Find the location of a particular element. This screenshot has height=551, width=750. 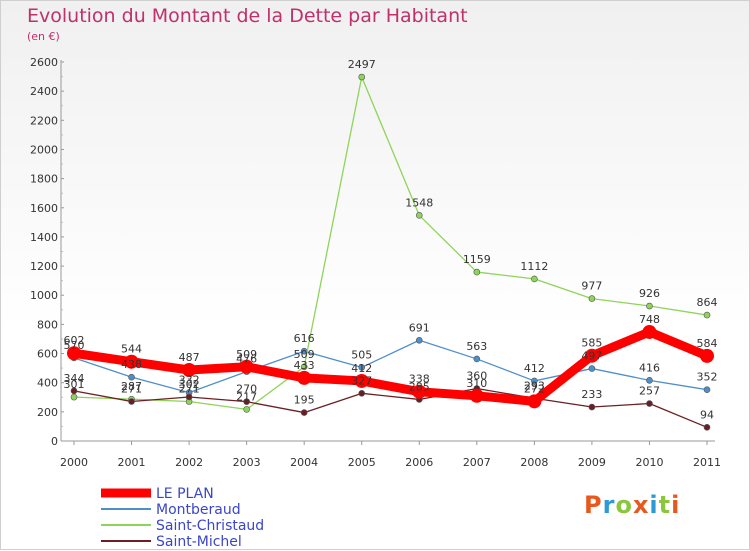

data-label: 1548 is located at coordinates (419, 202).